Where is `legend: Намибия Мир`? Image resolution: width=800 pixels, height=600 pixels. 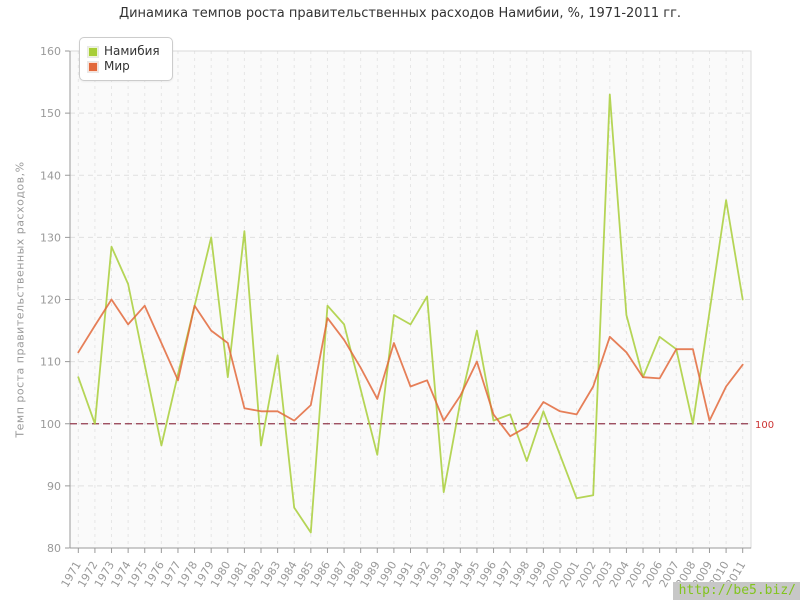 legend: Намибия Мир is located at coordinates (126, 59).